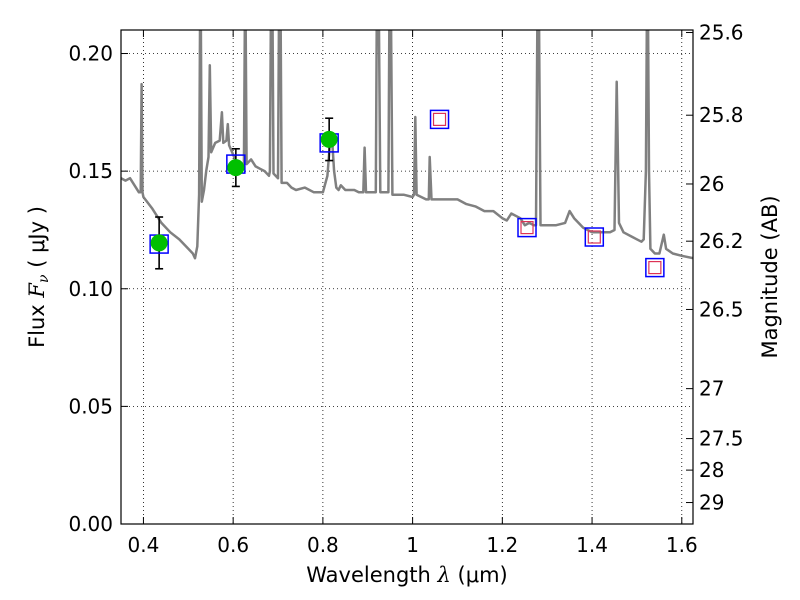  I want to click on right-tick-label: 27, so click(711, 389).